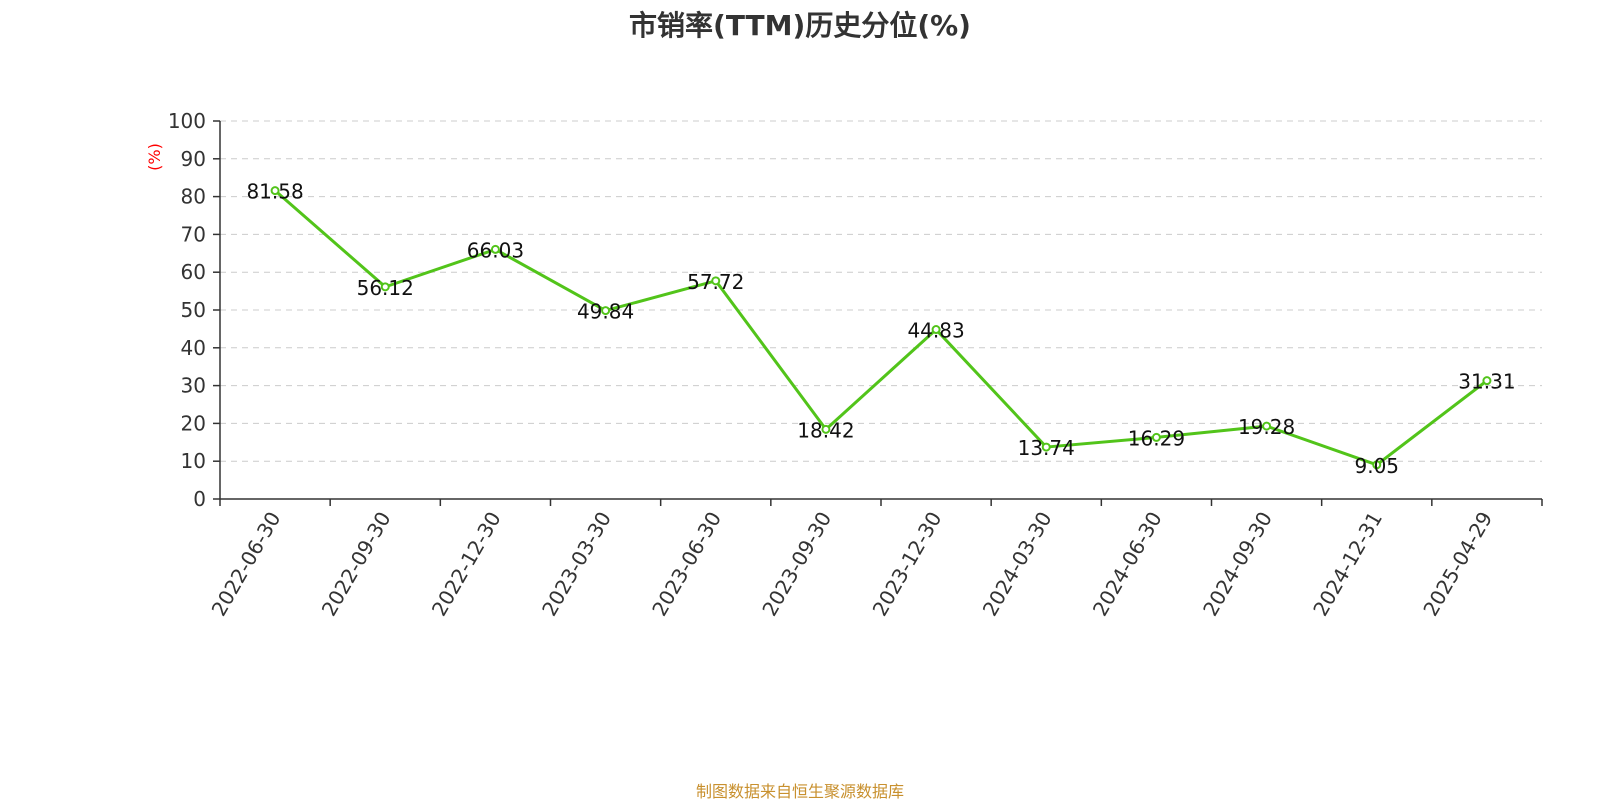 Image resolution: width=1600 pixels, height=802 pixels. Describe the element at coordinates (1347, 564) in the screenshot. I see `x-tick-label: 2024-12-31` at that location.